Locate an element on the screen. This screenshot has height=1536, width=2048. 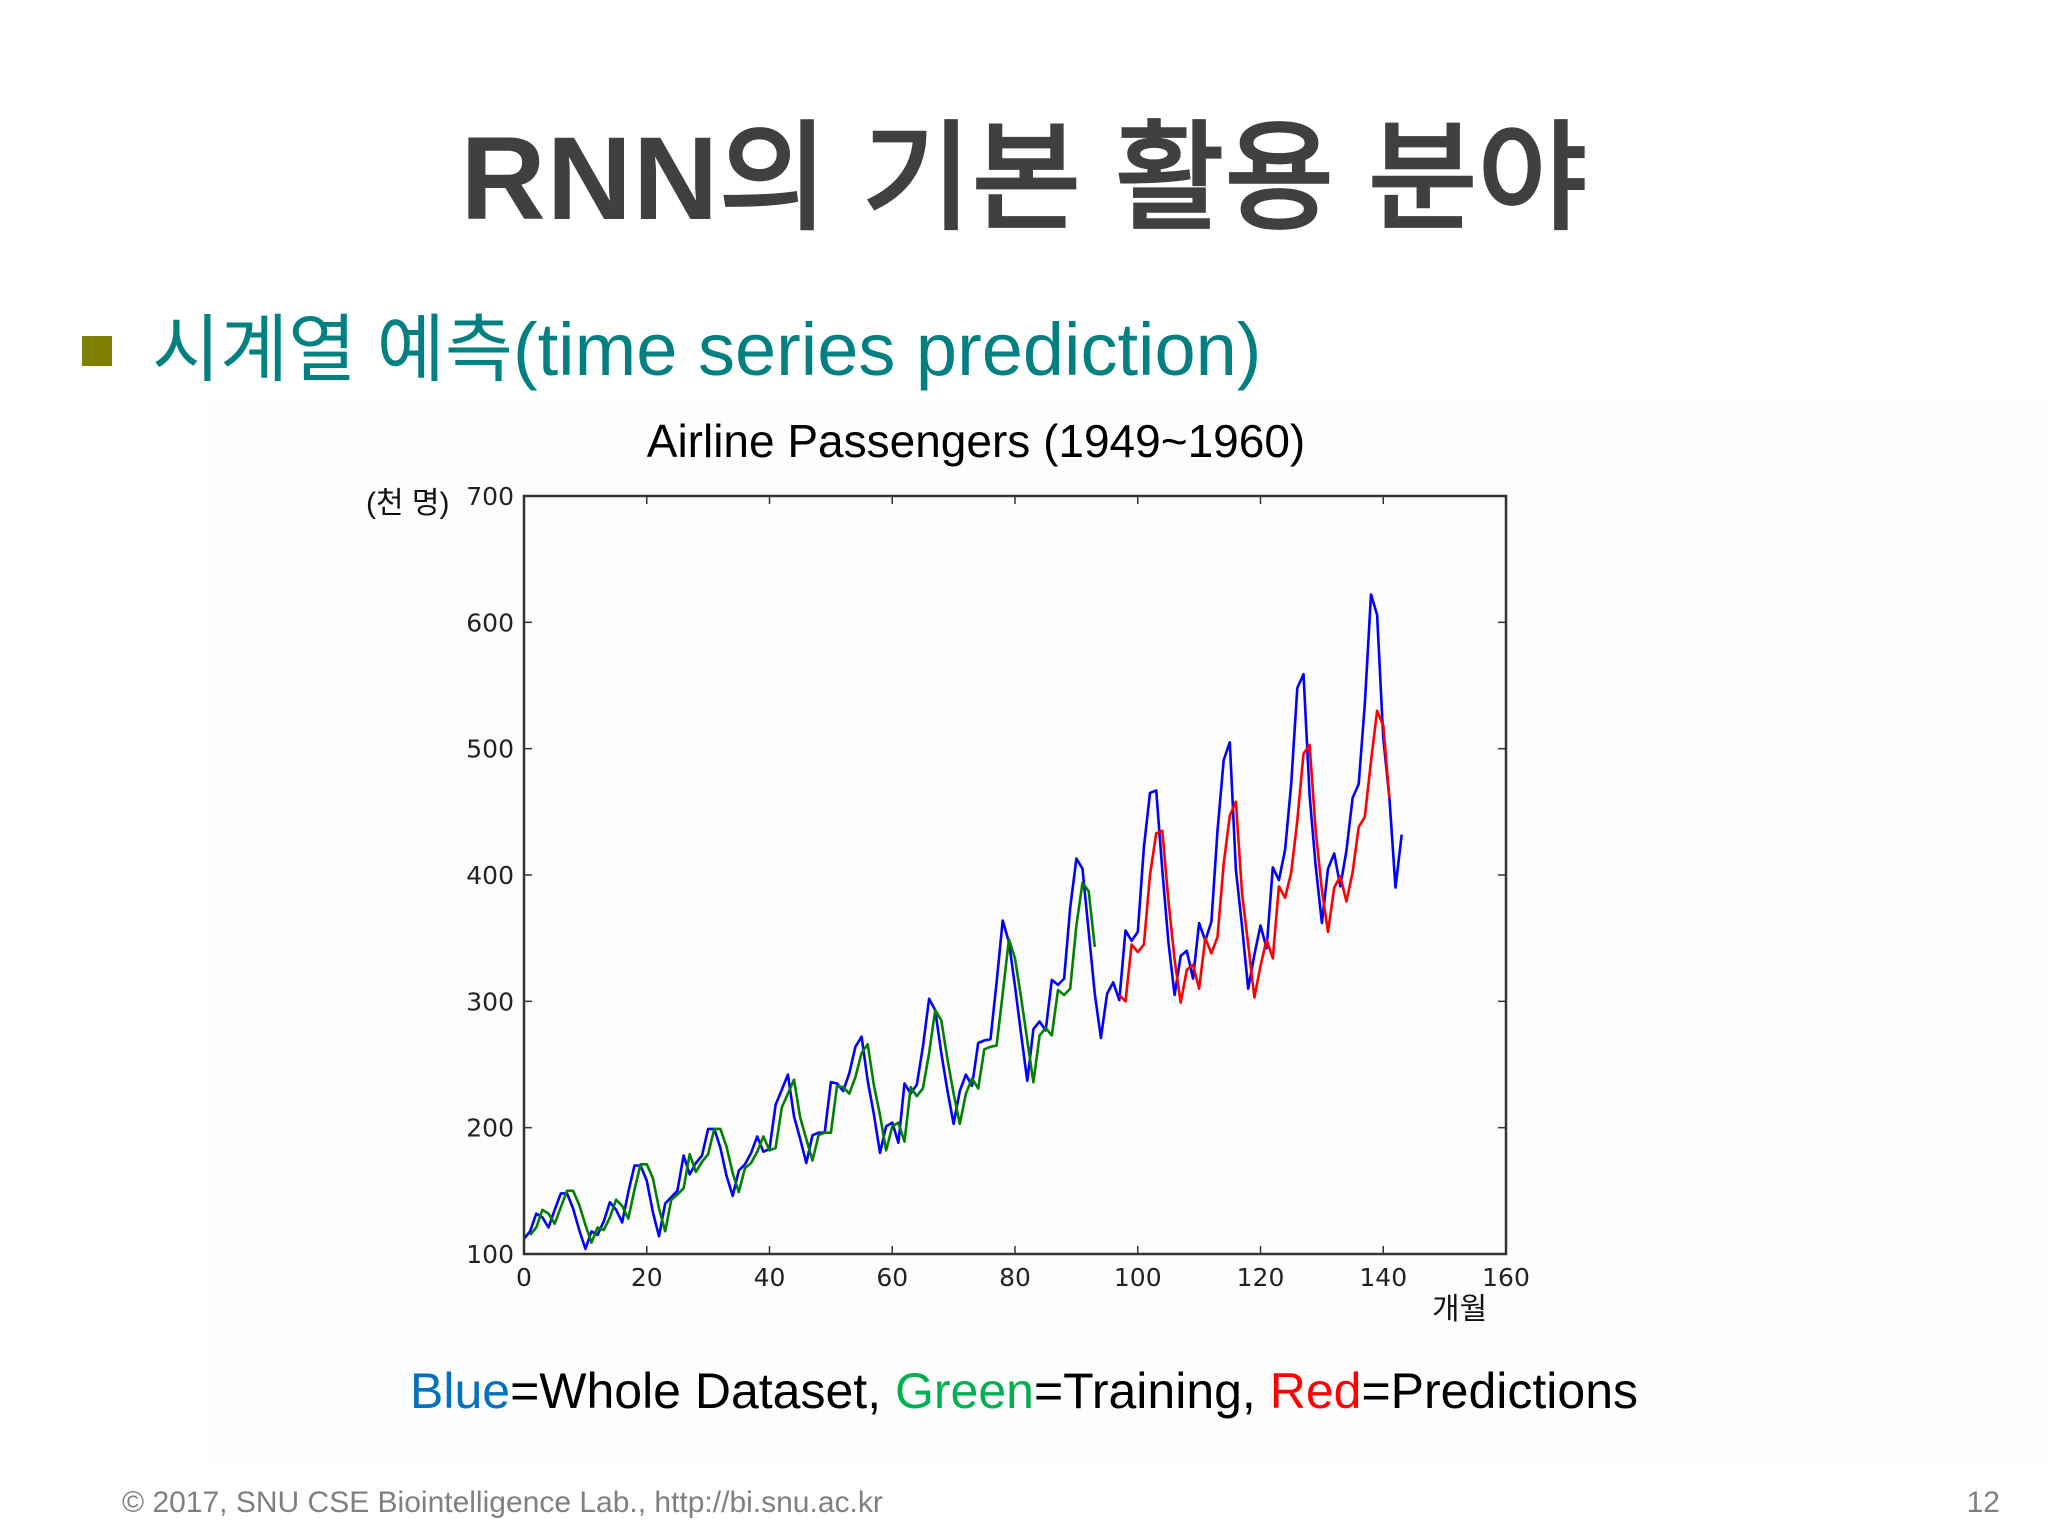
y-axis-unit-label: (천 명) is located at coordinates (408, 503).